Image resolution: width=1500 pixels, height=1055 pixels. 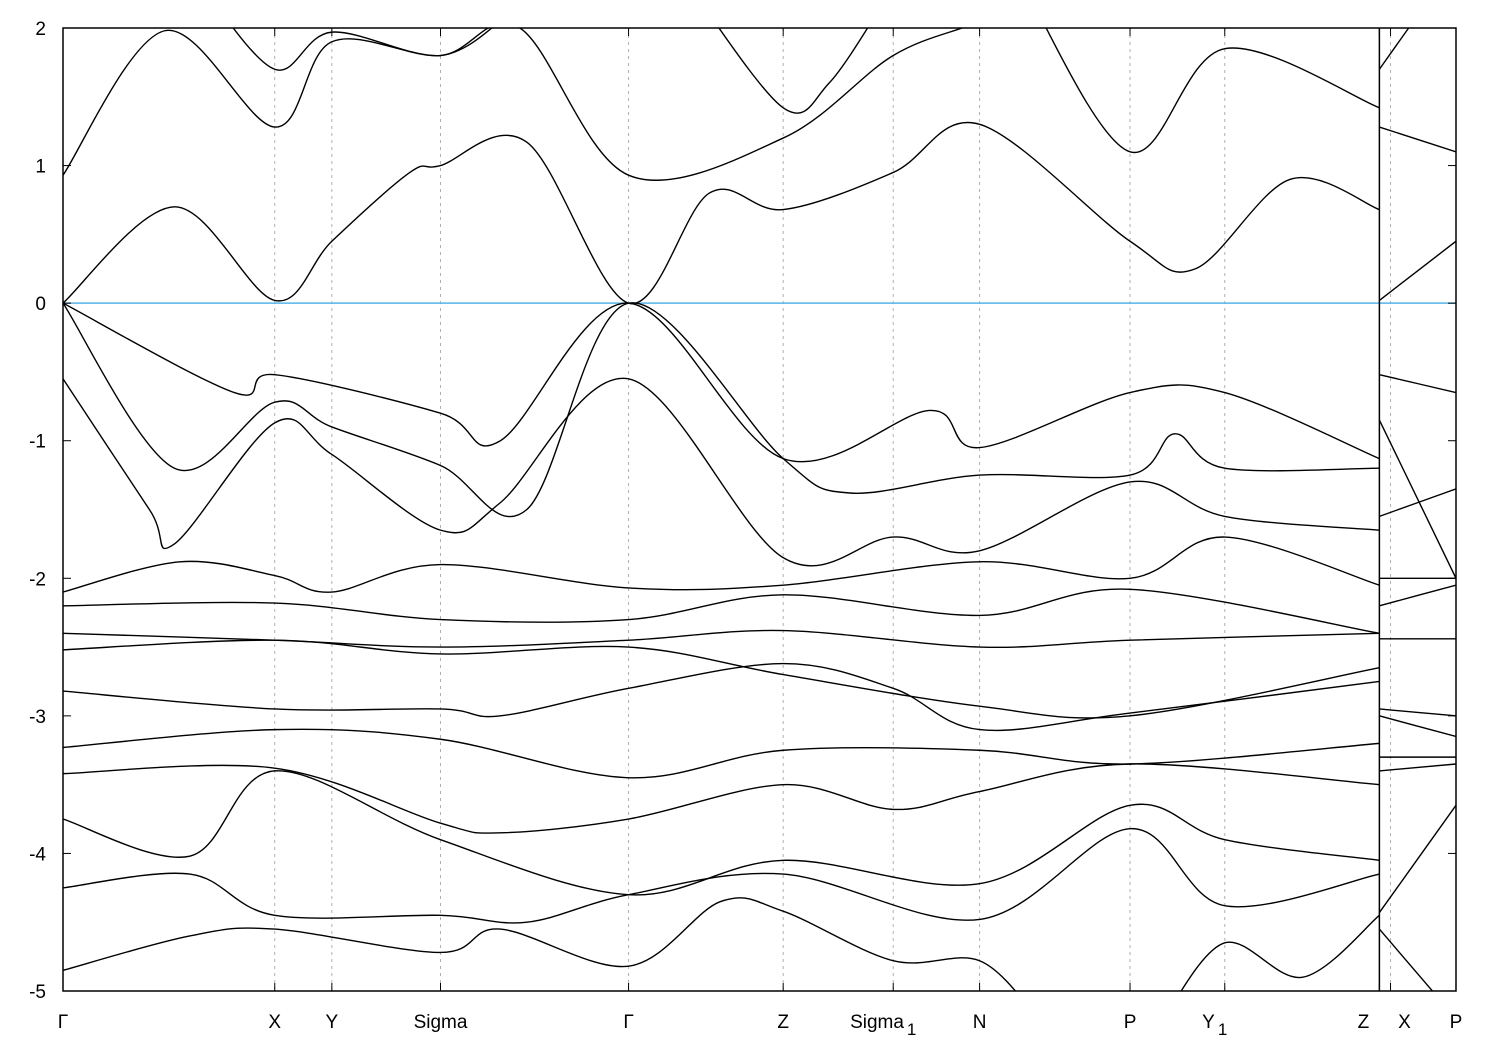 I want to click on band-7-tail, so click(x=1417, y=503).